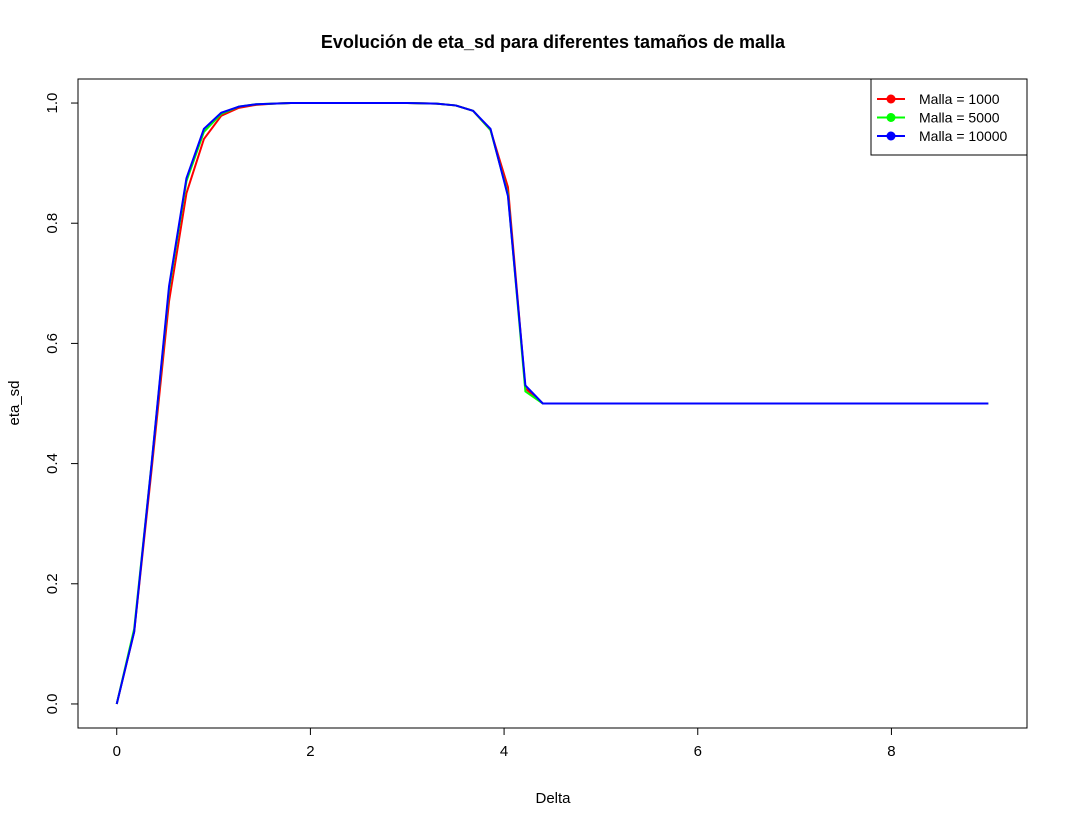  I want to click on legend: Malla = 1000 Malla = 5000 Malla = 10000, so click(949, 117).